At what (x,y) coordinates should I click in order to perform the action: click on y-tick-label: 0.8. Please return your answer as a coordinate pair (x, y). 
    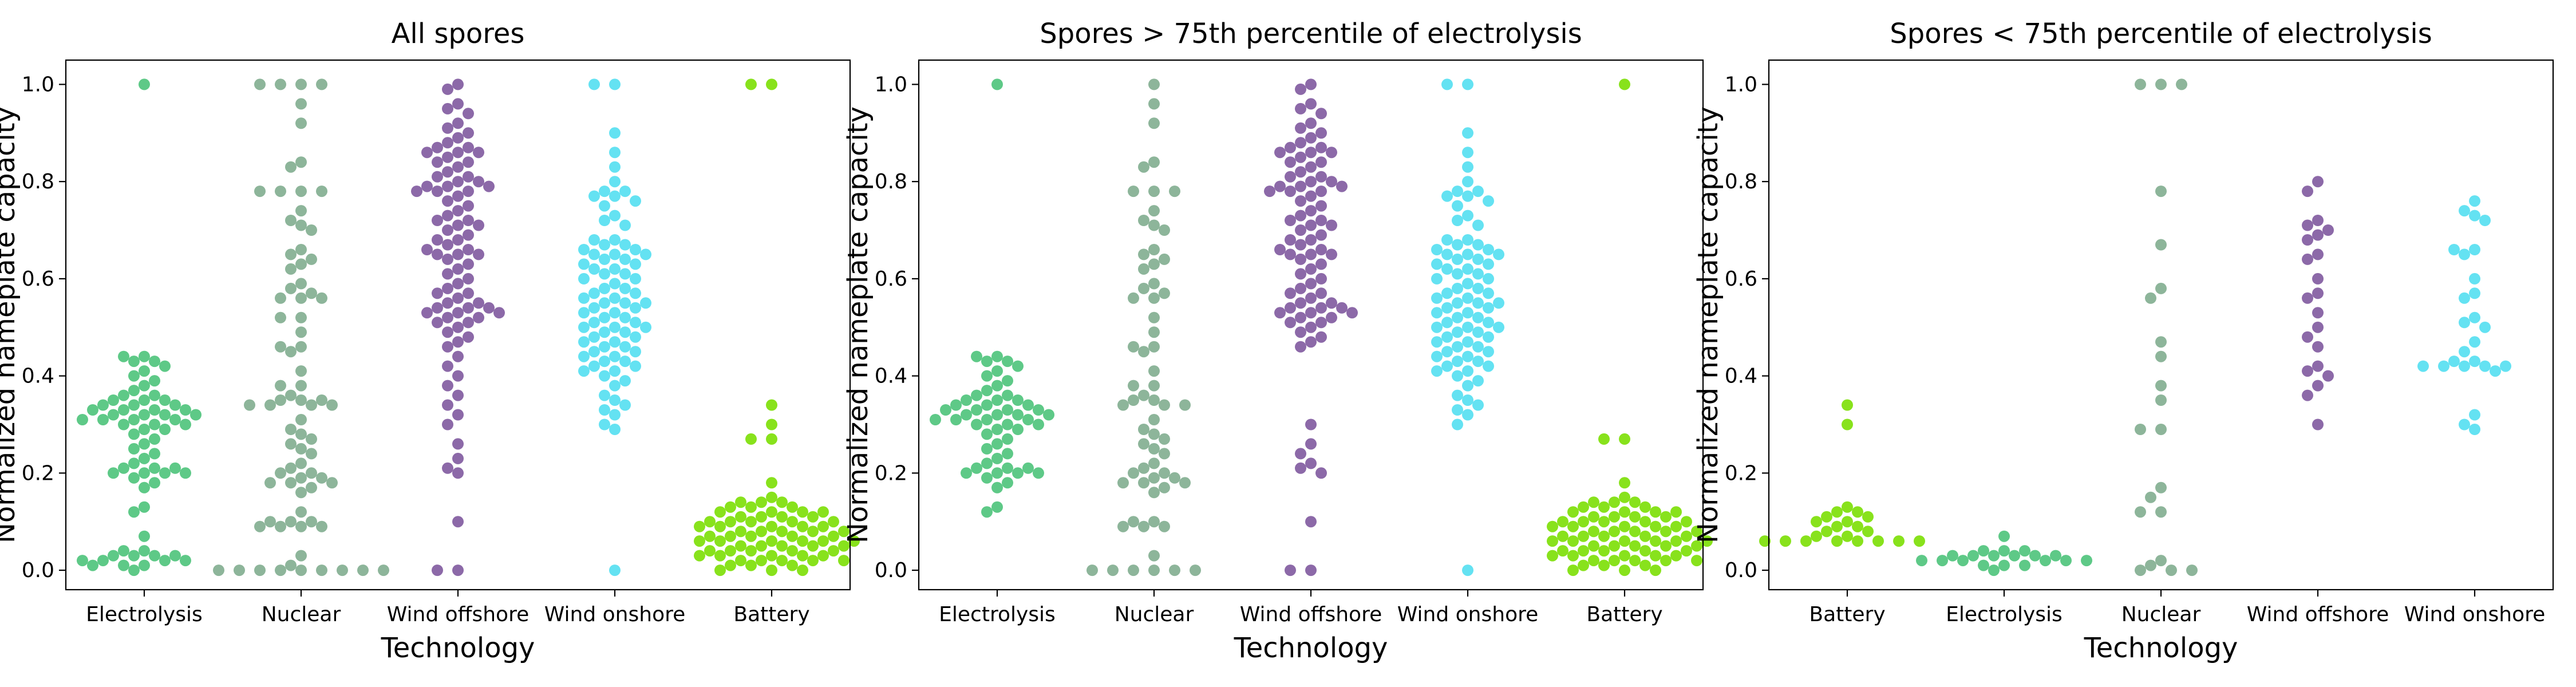
    Looking at the image, I should click on (38, 182).